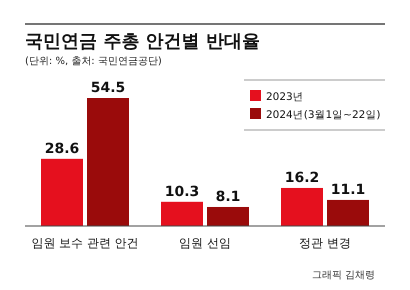  I want to click on data-label: 28.6, so click(62, 148).